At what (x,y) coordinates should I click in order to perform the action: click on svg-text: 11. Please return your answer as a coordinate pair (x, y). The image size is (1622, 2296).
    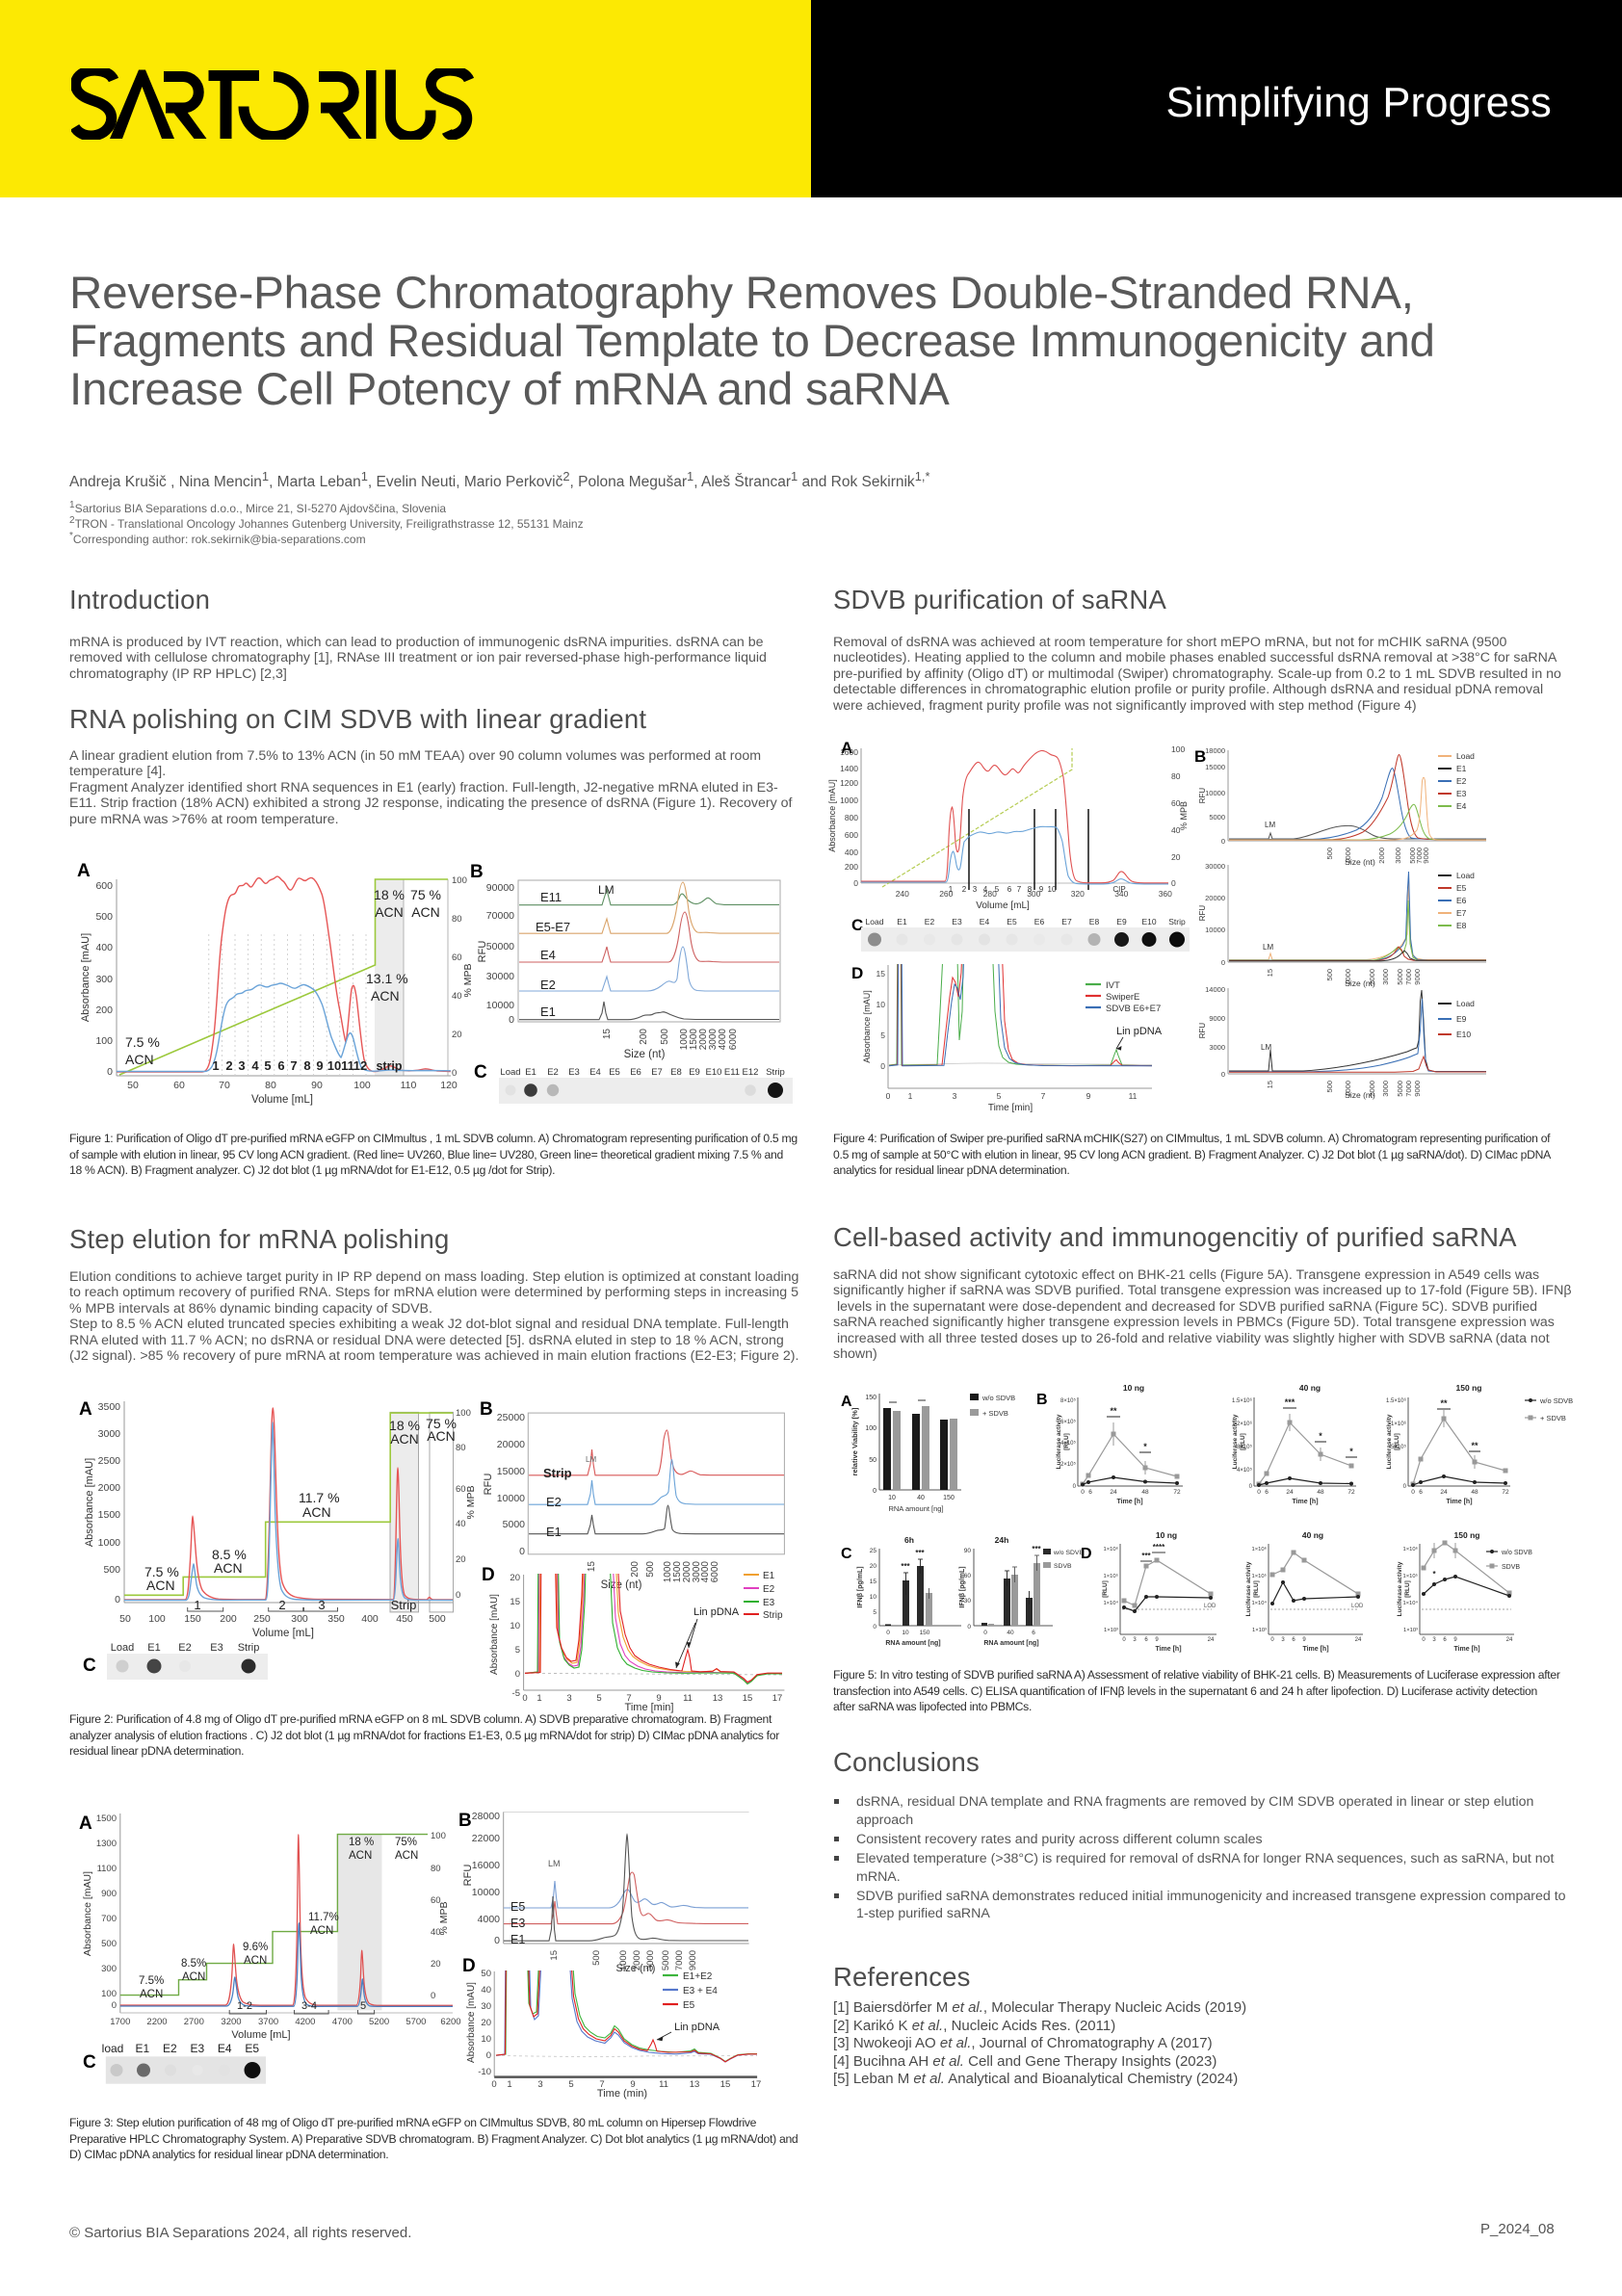
    Looking at the image, I should click on (347, 1065).